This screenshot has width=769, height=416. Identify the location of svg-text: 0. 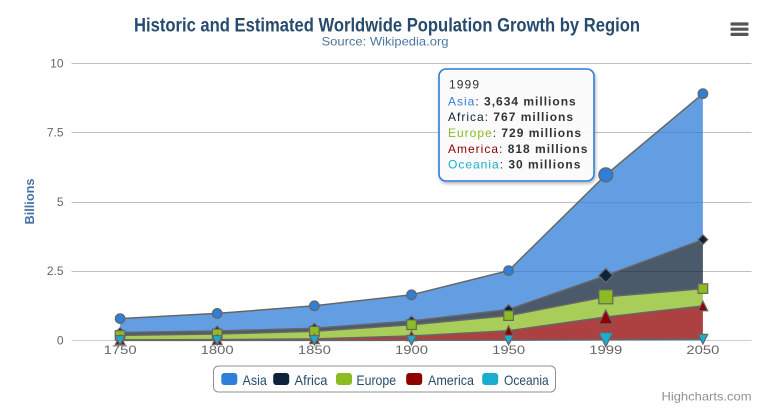
(60, 340).